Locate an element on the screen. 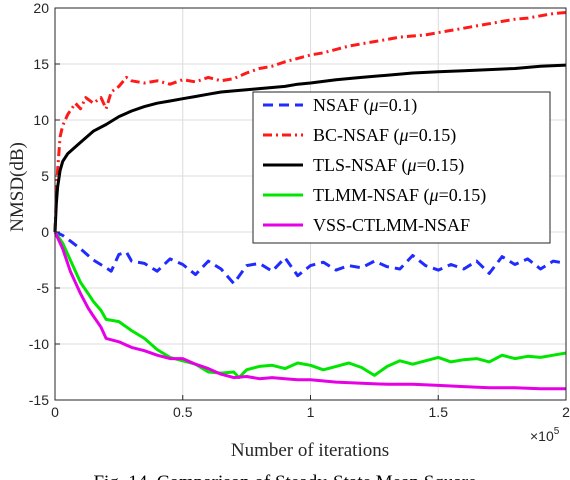 The height and width of the screenshot is (480, 570). legend-label-2: TLS-NSAF (μ=0.15) is located at coordinates (388, 165).